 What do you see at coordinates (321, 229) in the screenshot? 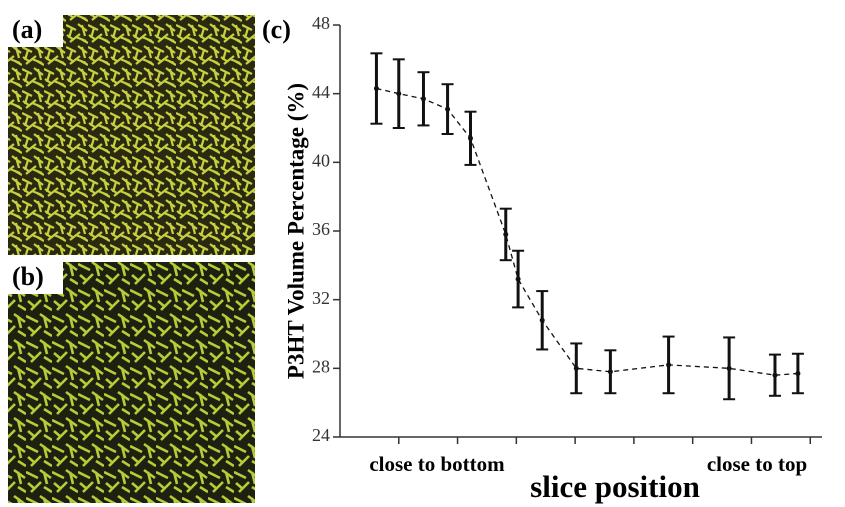
I see `y-tick-label: 36` at bounding box center [321, 229].